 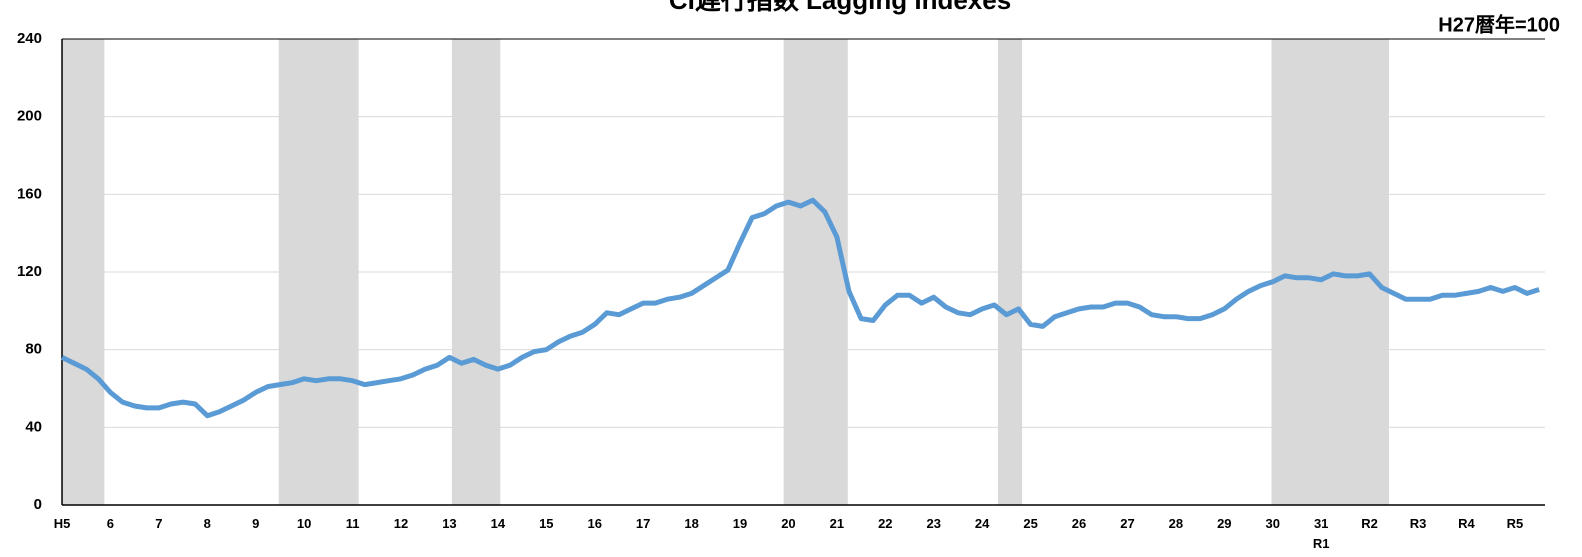 What do you see at coordinates (159, 523) in the screenshot?
I see `x-tick-label: 7` at bounding box center [159, 523].